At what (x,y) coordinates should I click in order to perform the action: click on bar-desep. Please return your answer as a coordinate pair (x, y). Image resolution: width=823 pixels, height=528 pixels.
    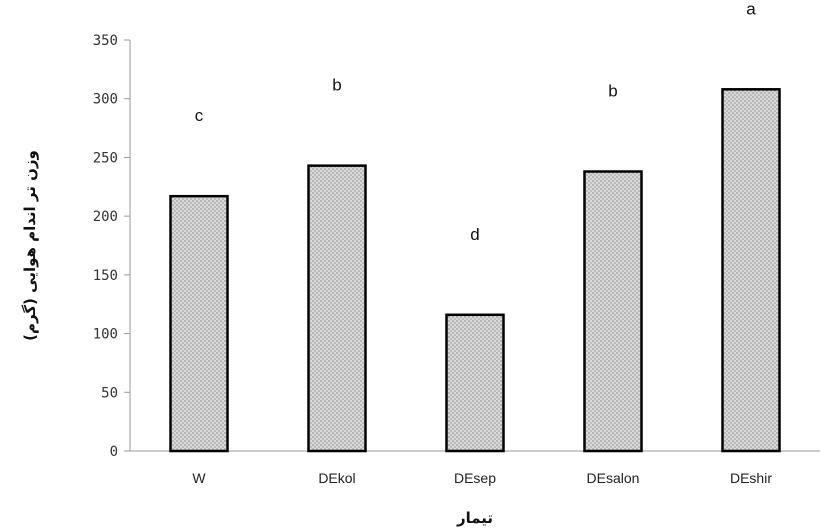
    Looking at the image, I should click on (475, 383).